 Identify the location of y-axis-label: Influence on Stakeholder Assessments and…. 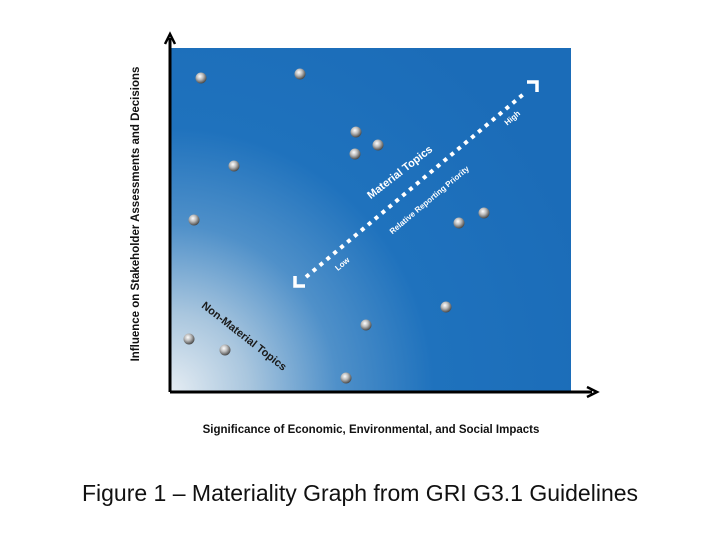
(136, 214).